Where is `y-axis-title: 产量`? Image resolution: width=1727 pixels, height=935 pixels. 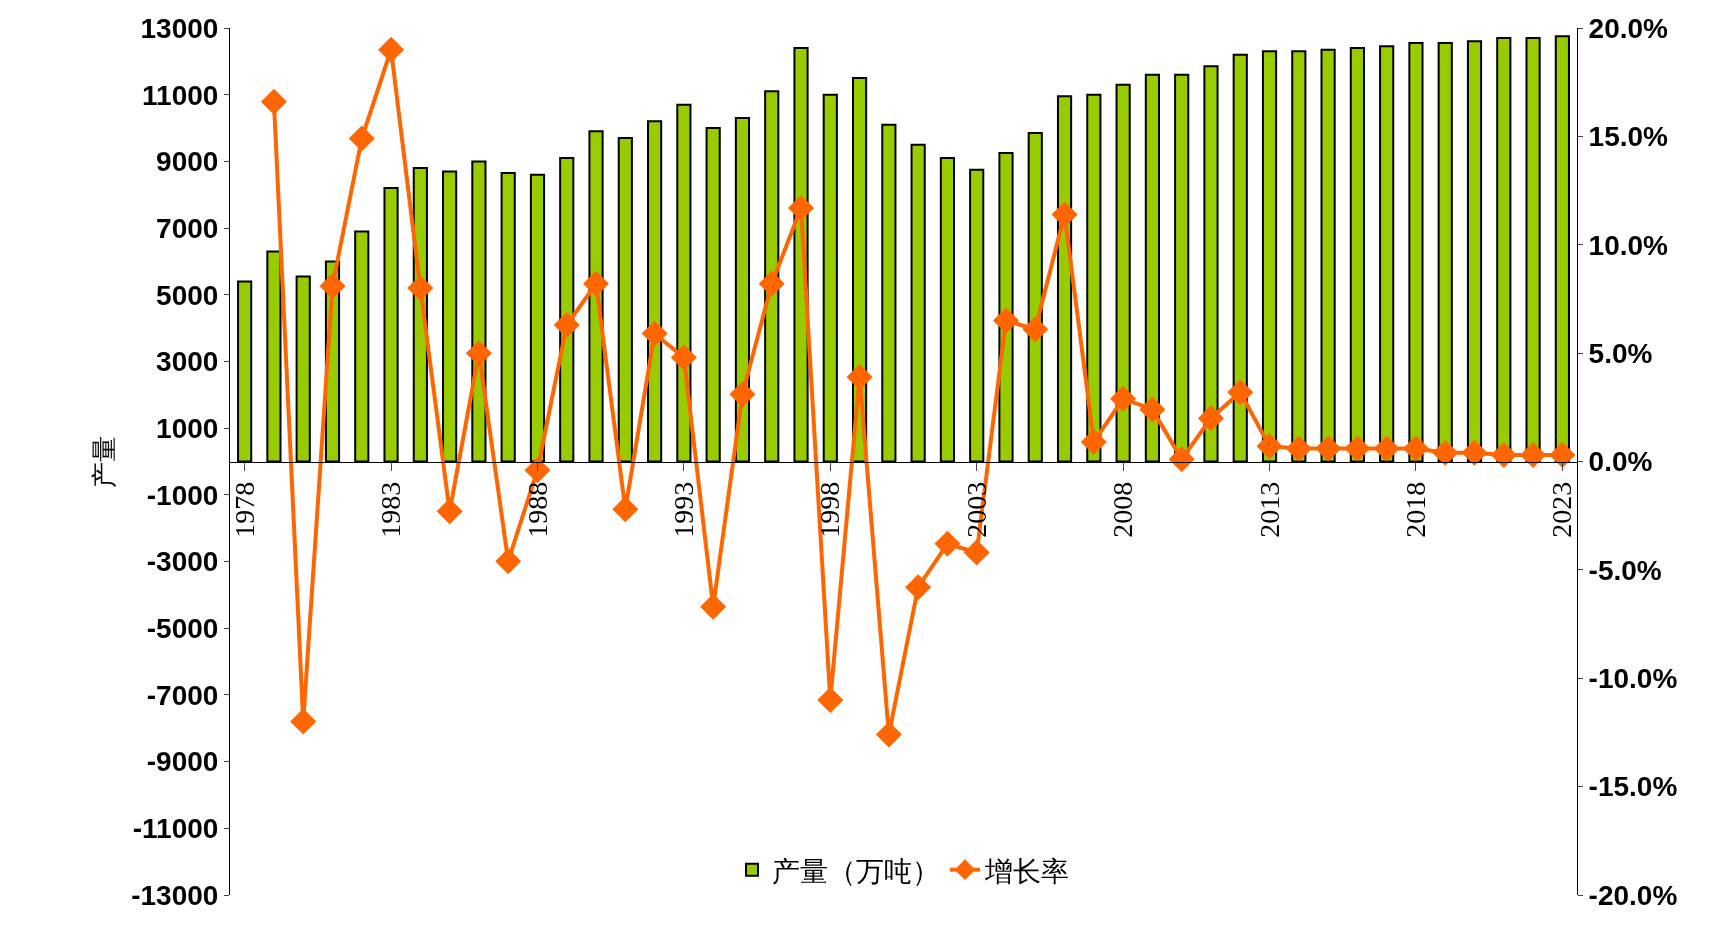 y-axis-title: 产量 is located at coordinates (103, 461).